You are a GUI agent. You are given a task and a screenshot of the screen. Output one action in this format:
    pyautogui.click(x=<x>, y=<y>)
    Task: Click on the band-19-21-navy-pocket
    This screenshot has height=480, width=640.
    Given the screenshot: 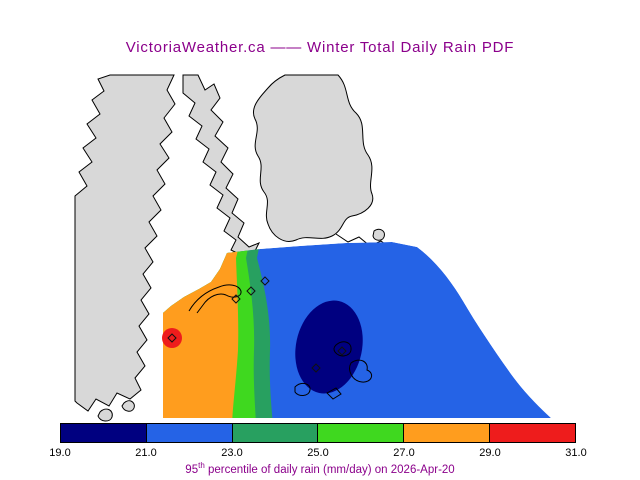 What is the action you would take?
    pyautogui.click(x=329, y=347)
    